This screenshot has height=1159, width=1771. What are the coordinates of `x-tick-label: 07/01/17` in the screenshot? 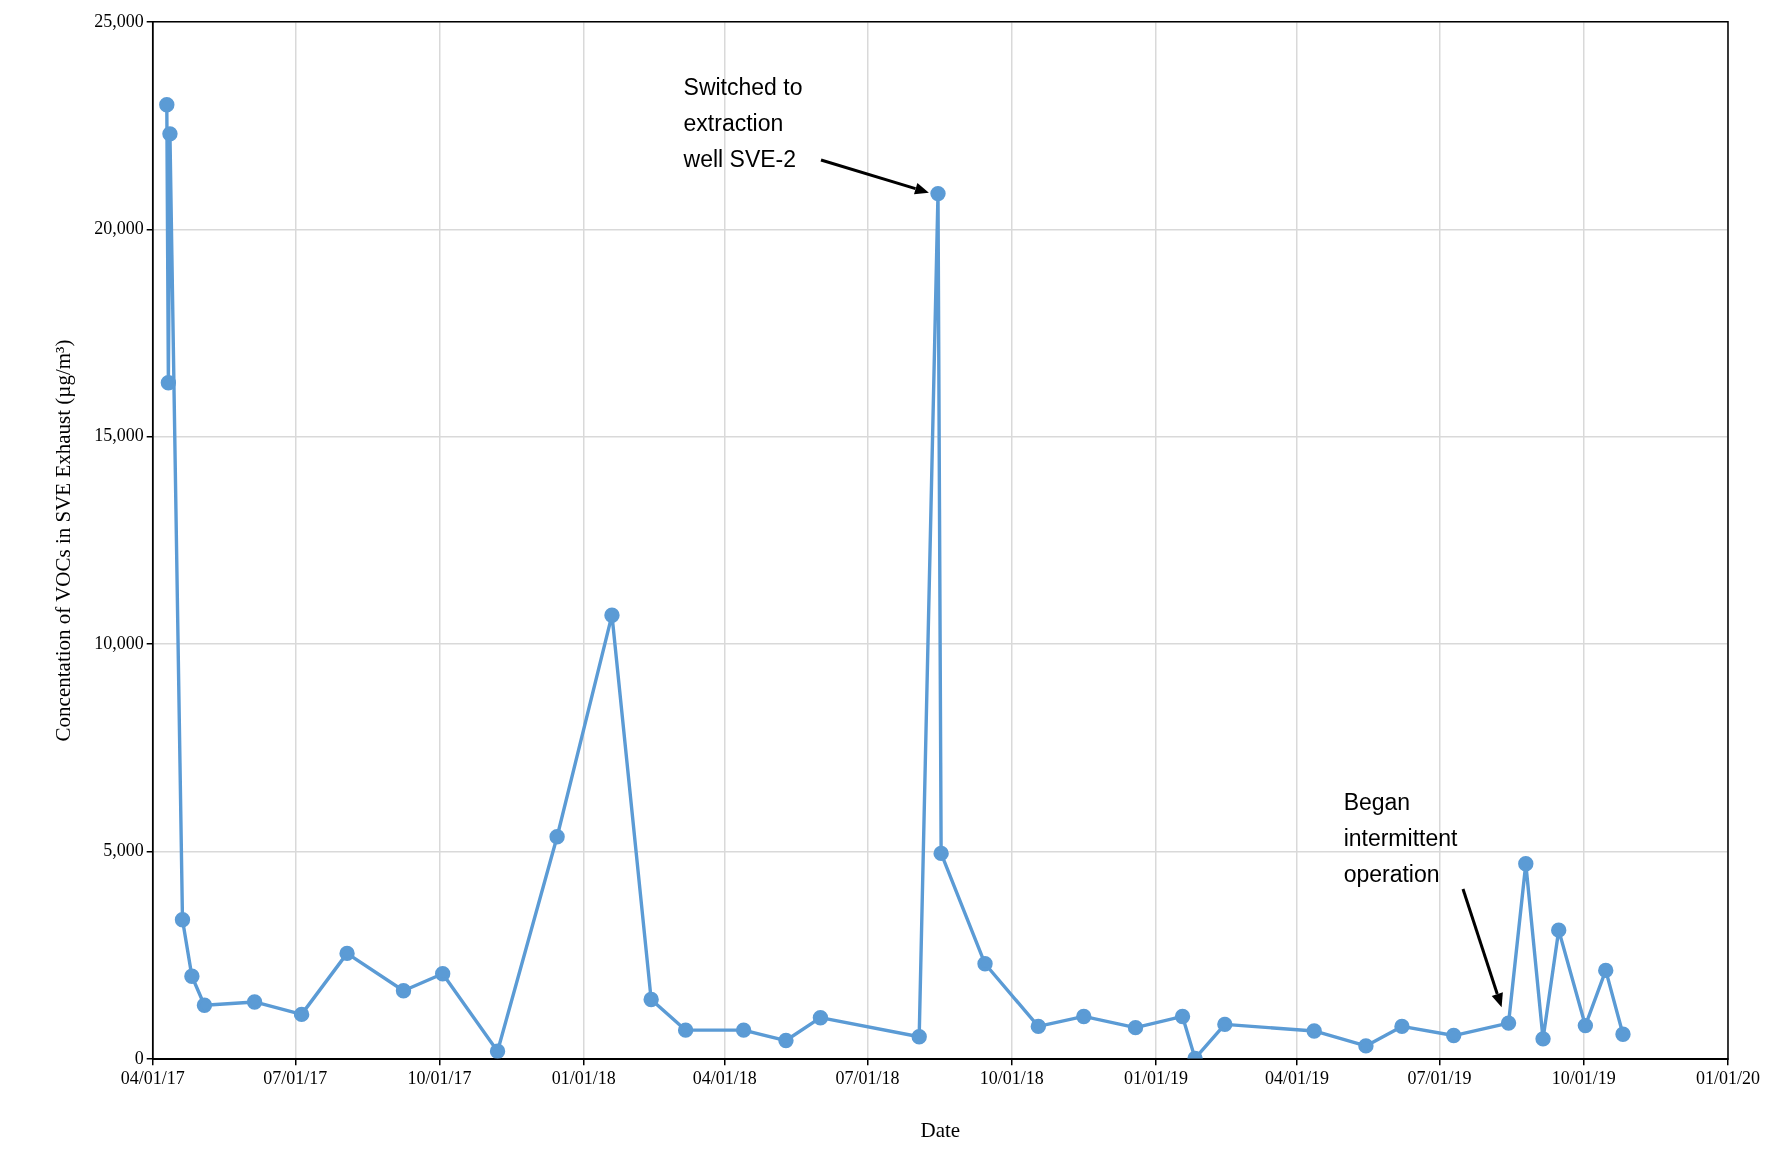 It's located at (295, 1077).